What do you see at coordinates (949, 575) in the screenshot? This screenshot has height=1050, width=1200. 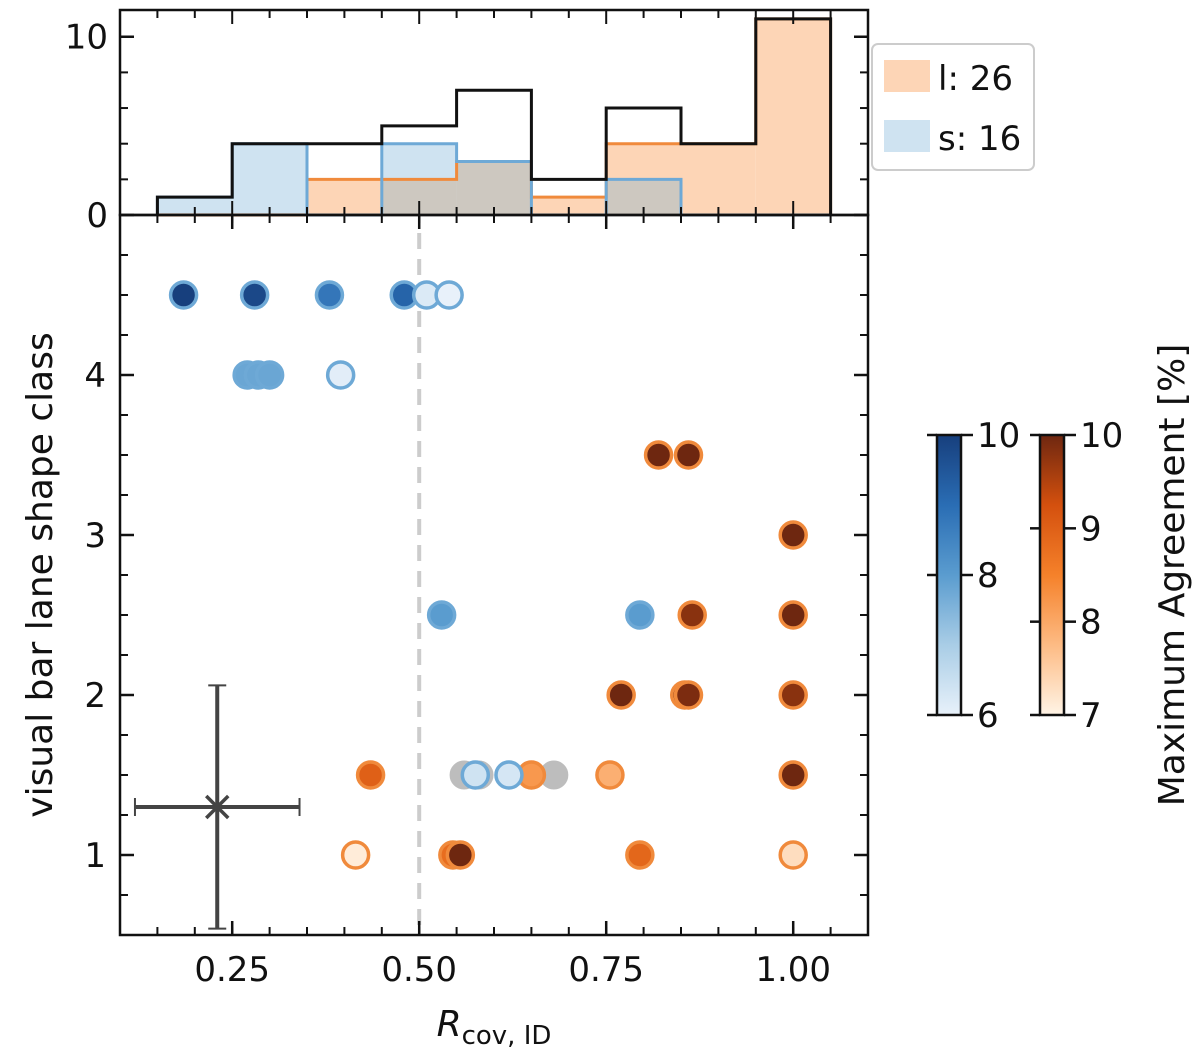 I see `colorbar-blue` at bounding box center [949, 575].